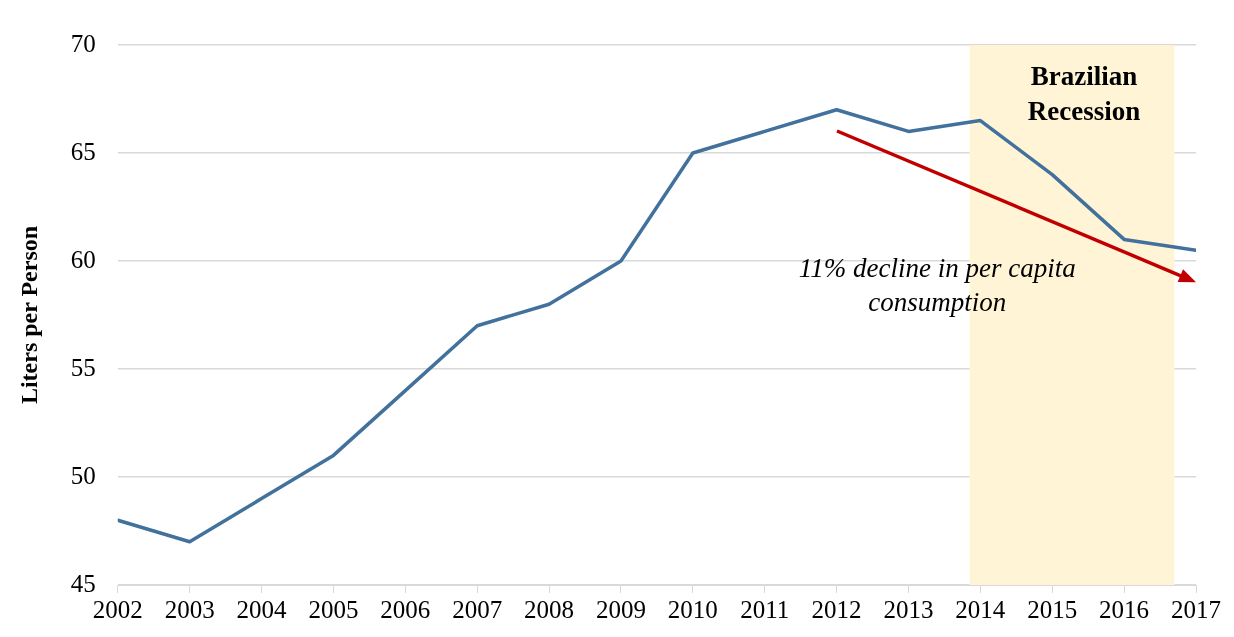 This screenshot has height=637, width=1234. Describe the element at coordinates (83, 151) in the screenshot. I see `y-tick-label: 65` at that location.